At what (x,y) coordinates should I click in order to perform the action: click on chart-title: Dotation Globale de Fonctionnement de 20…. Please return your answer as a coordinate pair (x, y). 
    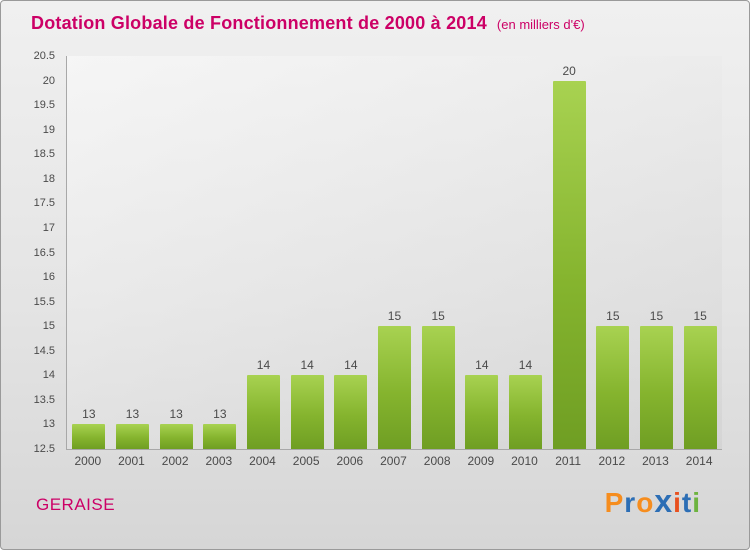
    Looking at the image, I should click on (259, 23).